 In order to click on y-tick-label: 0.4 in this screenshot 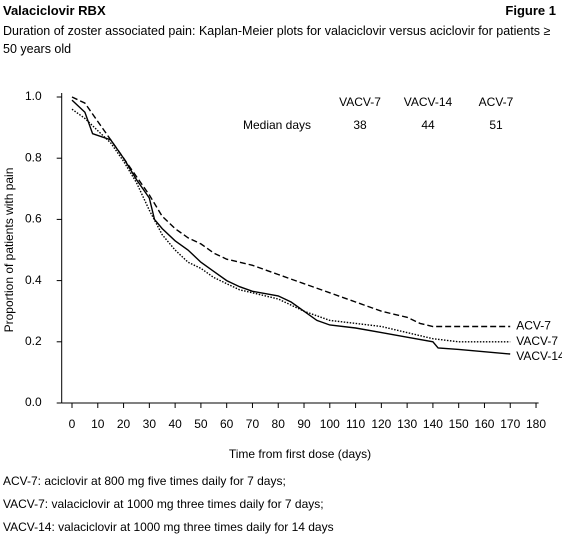, I will do `click(33, 280)`.